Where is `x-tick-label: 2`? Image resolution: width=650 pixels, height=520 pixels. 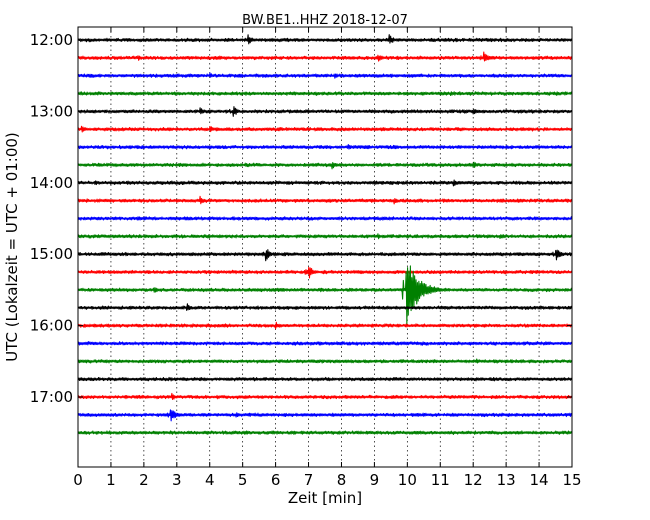 x-tick-label: 2 is located at coordinates (144, 480).